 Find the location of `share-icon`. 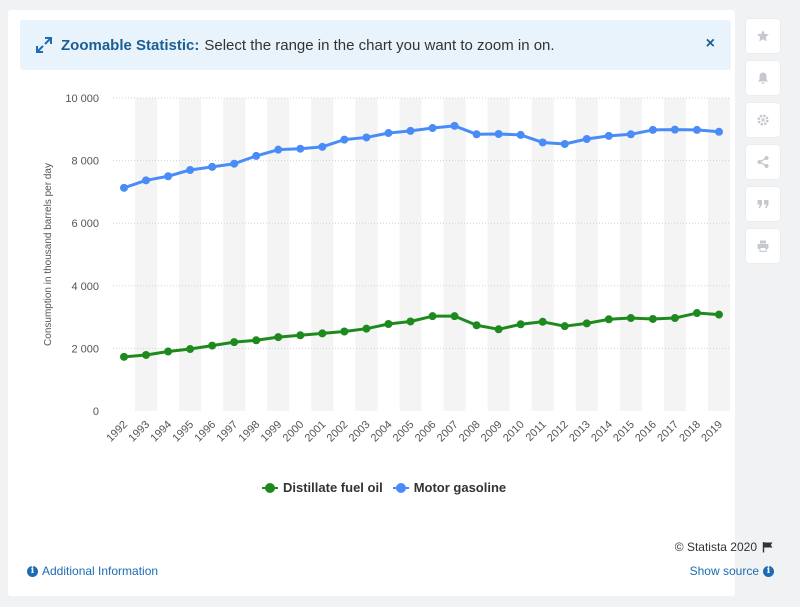

share-icon is located at coordinates (763, 162).